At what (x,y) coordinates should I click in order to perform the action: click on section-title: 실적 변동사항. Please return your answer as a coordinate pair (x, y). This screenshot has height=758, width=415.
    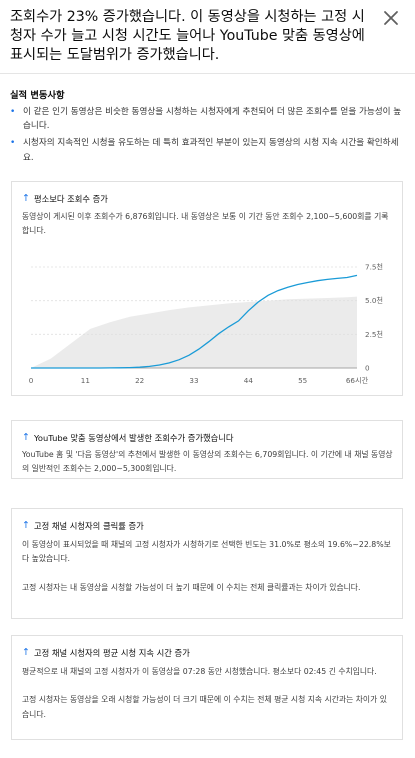
    Looking at the image, I should click on (37, 95).